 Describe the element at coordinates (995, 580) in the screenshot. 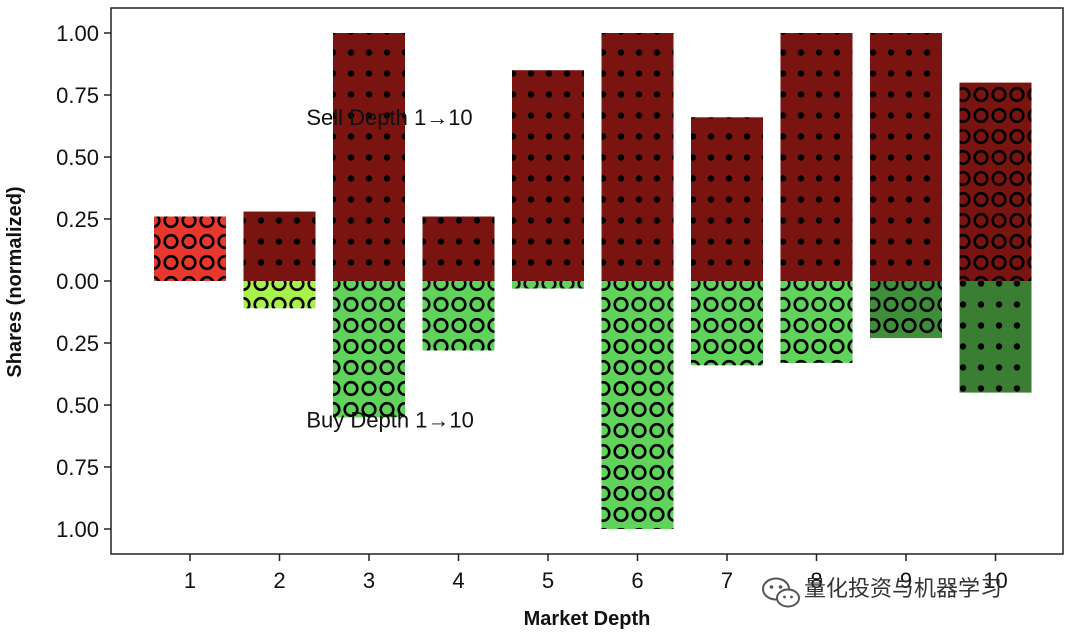

I see `x-tick-label: 10` at that location.